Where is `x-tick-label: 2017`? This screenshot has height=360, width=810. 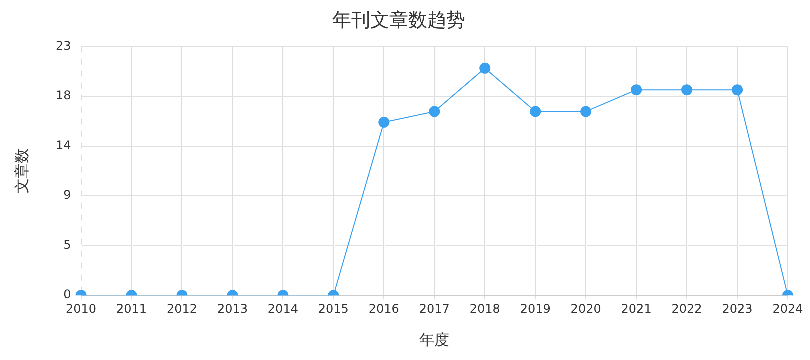
x-tick-label: 2017 is located at coordinates (434, 309).